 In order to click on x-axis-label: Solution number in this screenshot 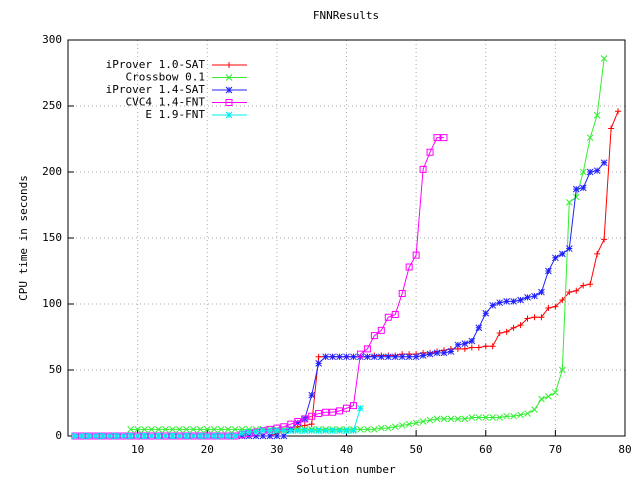, I will do `click(346, 469)`.